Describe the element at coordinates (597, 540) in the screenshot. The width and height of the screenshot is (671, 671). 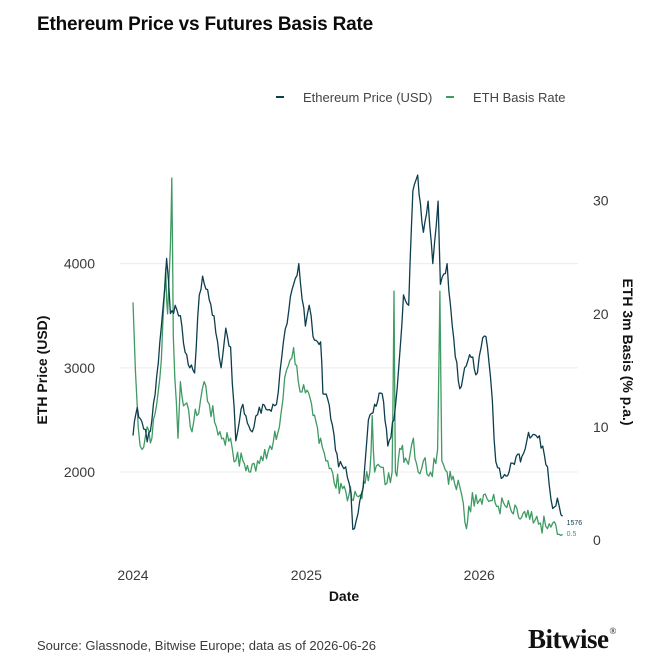
I see `y-right-tick-label: 0` at that location.